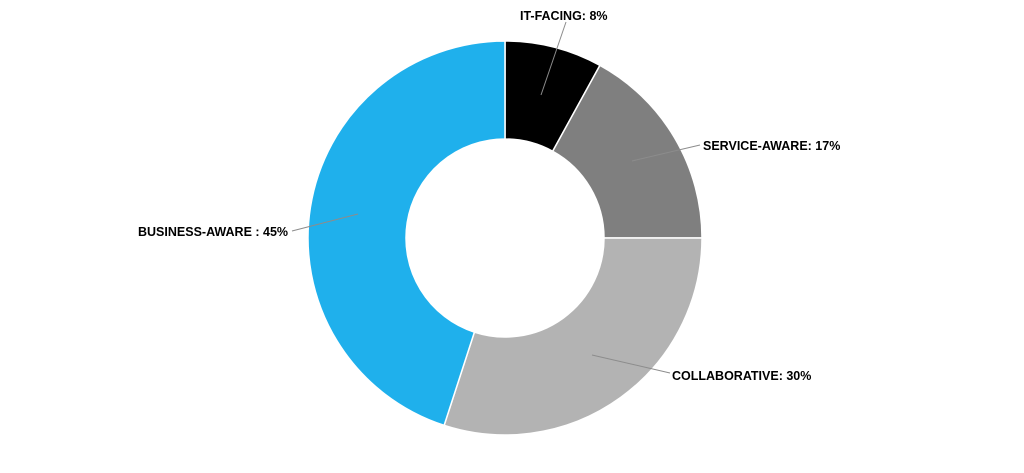 This screenshot has height=473, width=1024. I want to click on leader-line-it-facing, so click(553, 58).